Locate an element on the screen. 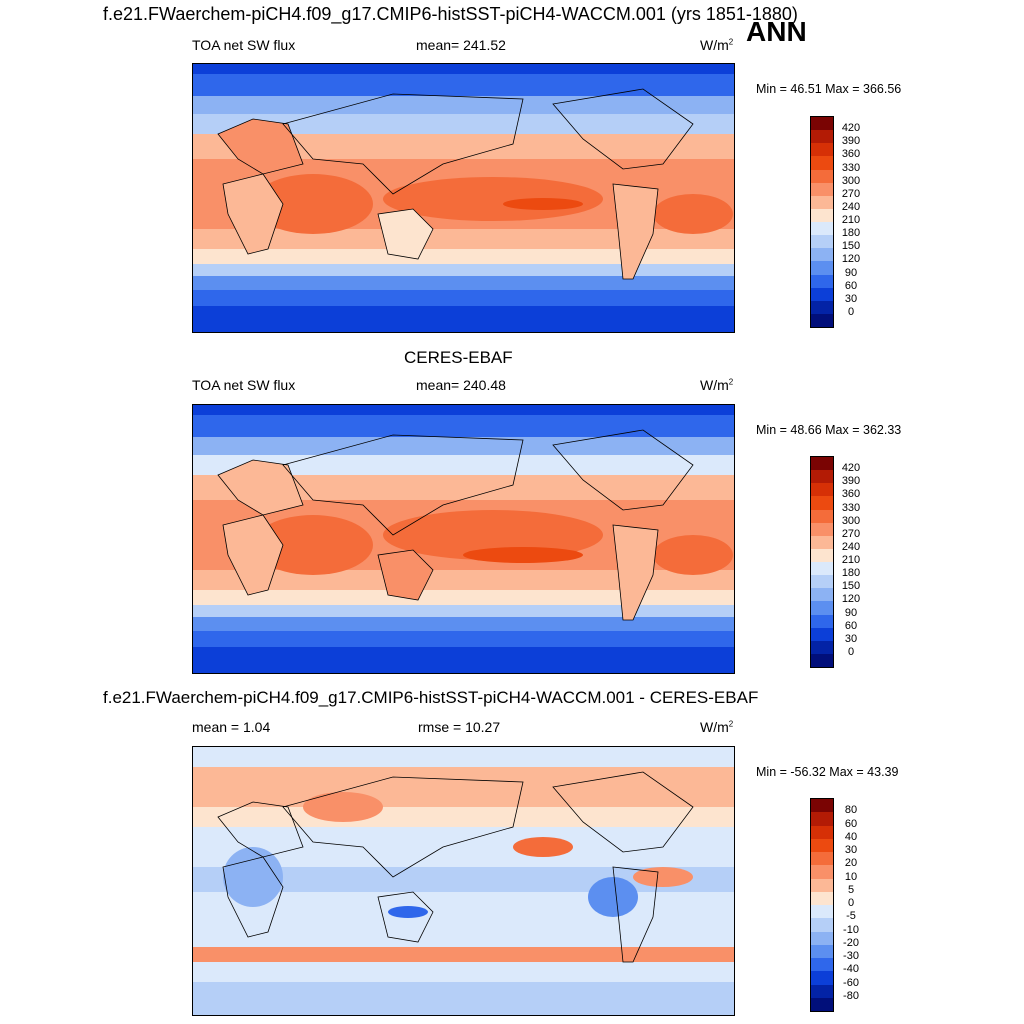 The image size is (1024, 1024). panel1-mean-label: mean= 241.52 is located at coordinates (461, 45).